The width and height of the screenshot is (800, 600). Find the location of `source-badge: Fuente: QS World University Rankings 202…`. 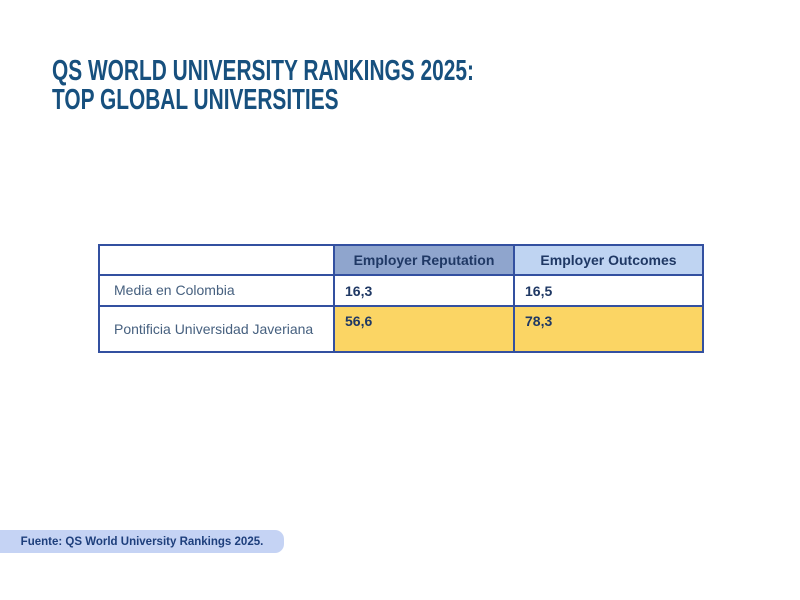

source-badge: Fuente: QS World University Rankings 202… is located at coordinates (142, 541).